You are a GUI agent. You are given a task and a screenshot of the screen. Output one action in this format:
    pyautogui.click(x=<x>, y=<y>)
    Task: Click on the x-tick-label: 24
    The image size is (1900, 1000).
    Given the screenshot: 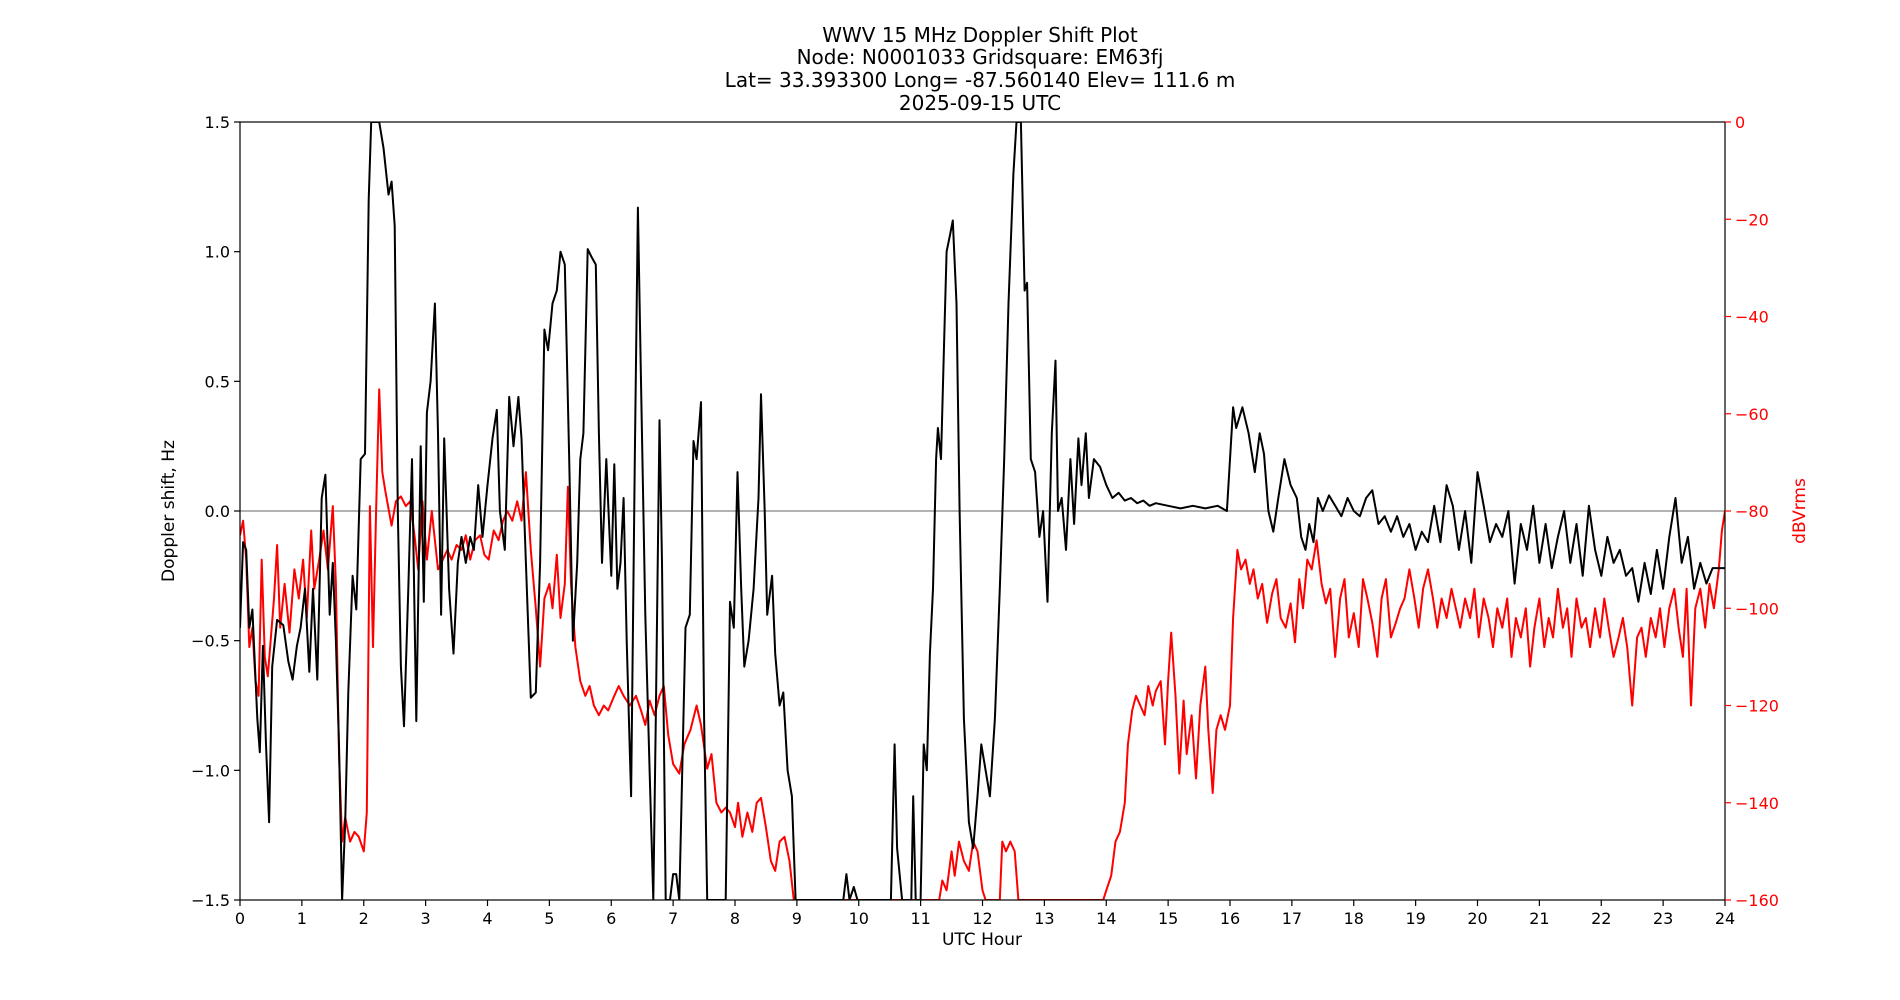 What is the action you would take?
    pyautogui.click(x=1725, y=918)
    